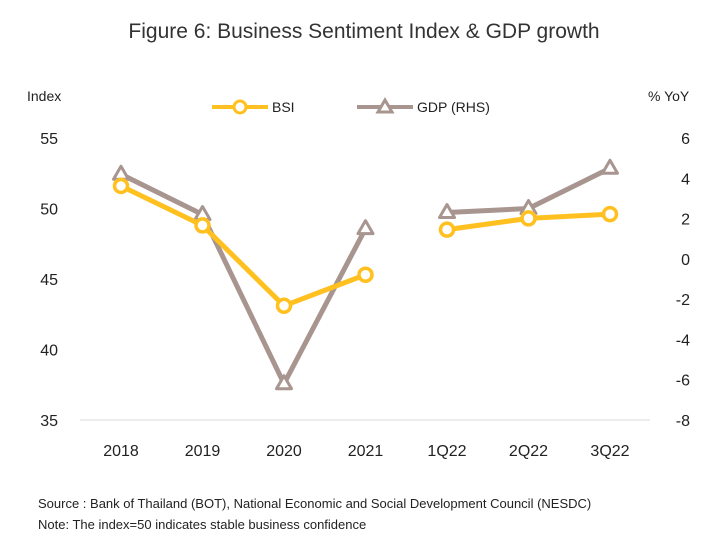  I want to click on right-axis-ticks: 6 4 2 0 -2 -4 -6 -8, so click(683, 280).